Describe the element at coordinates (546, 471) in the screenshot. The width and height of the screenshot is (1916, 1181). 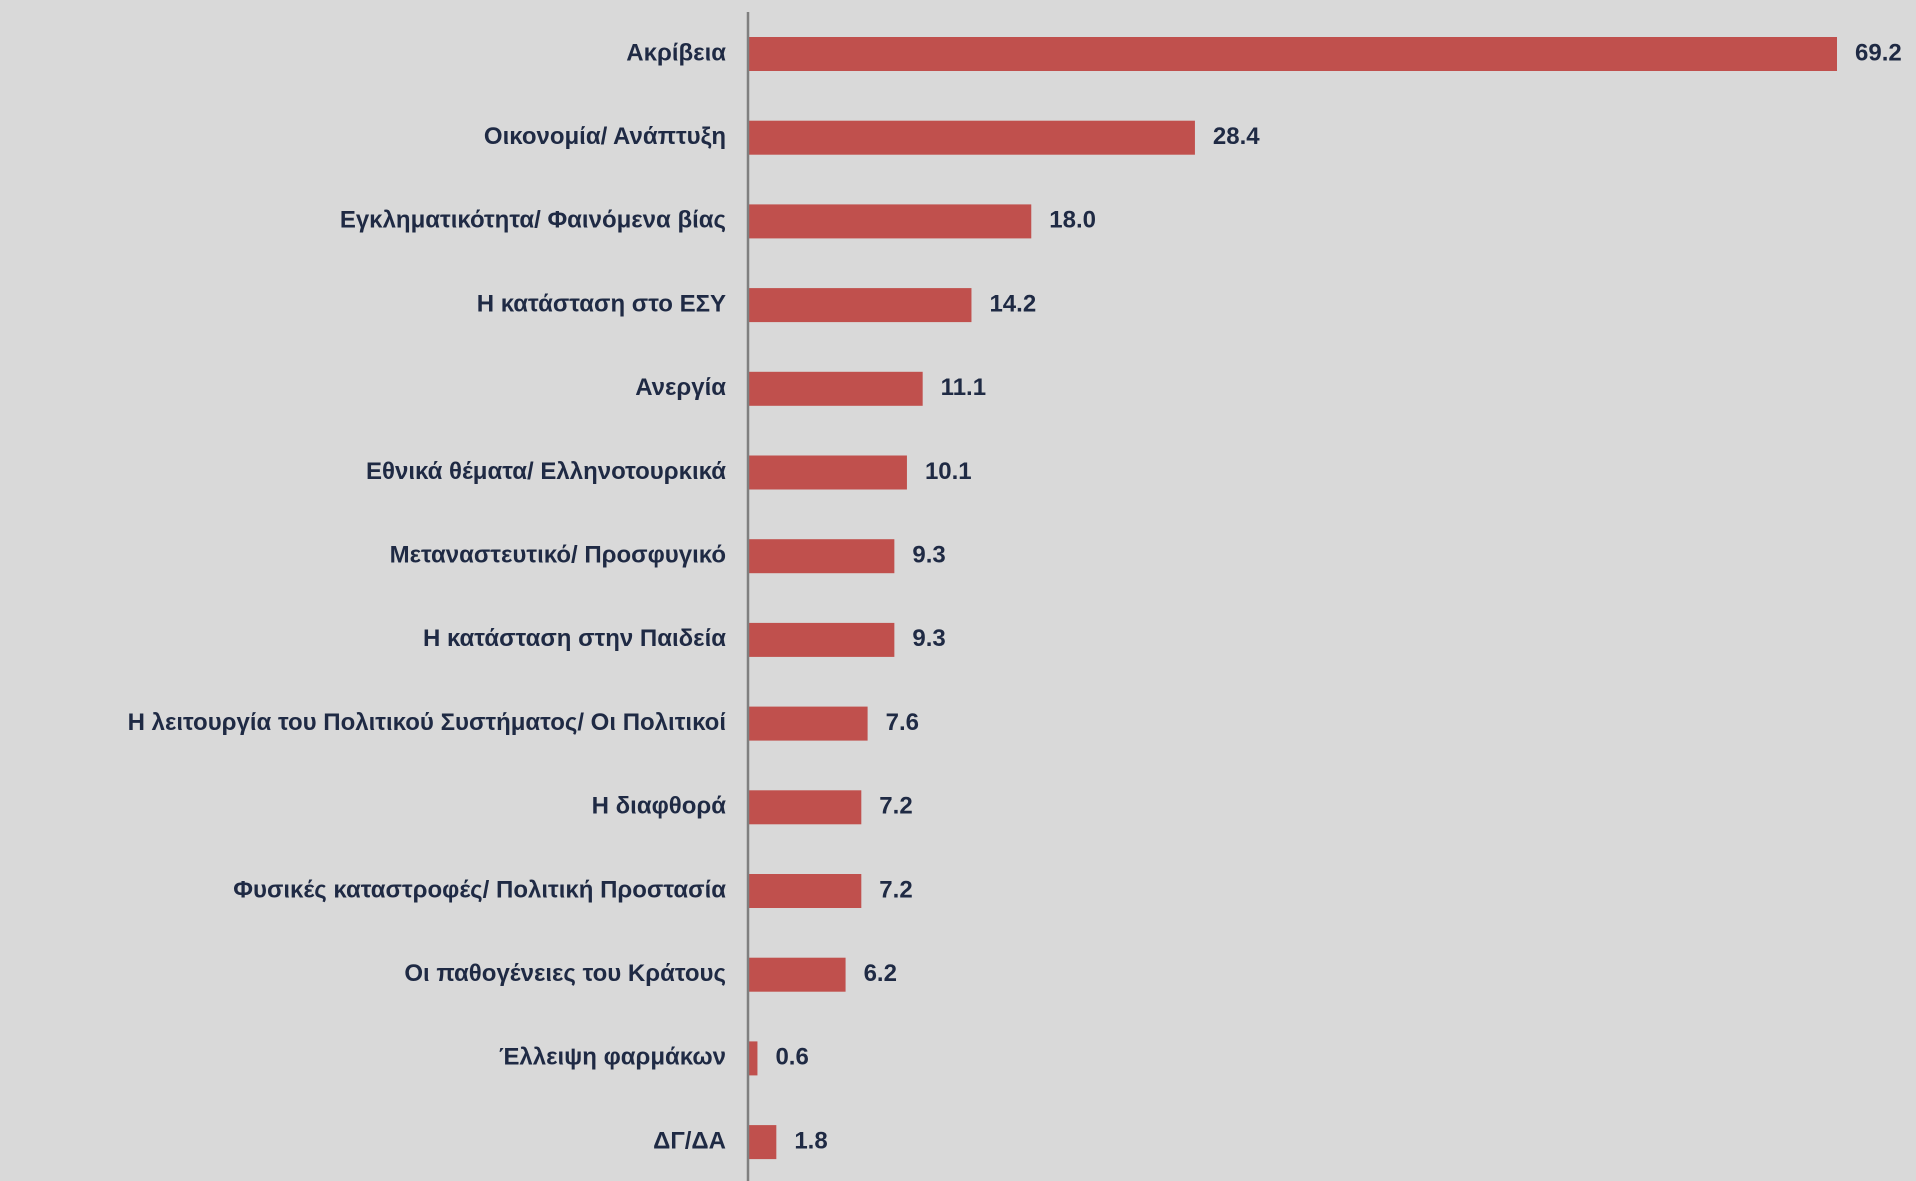
I see `category-label: Εθνικά θέματα/ Ελληνοτουρκικά` at that location.